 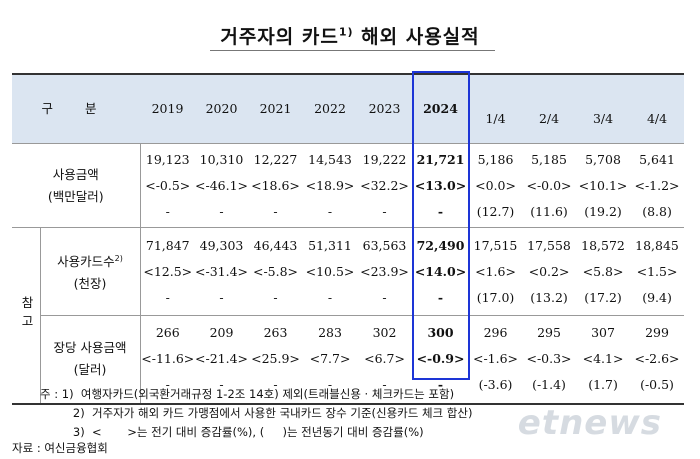 What do you see at coordinates (275, 185) in the screenshot?
I see `usage-growth-2: <18.6>` at bounding box center [275, 185].